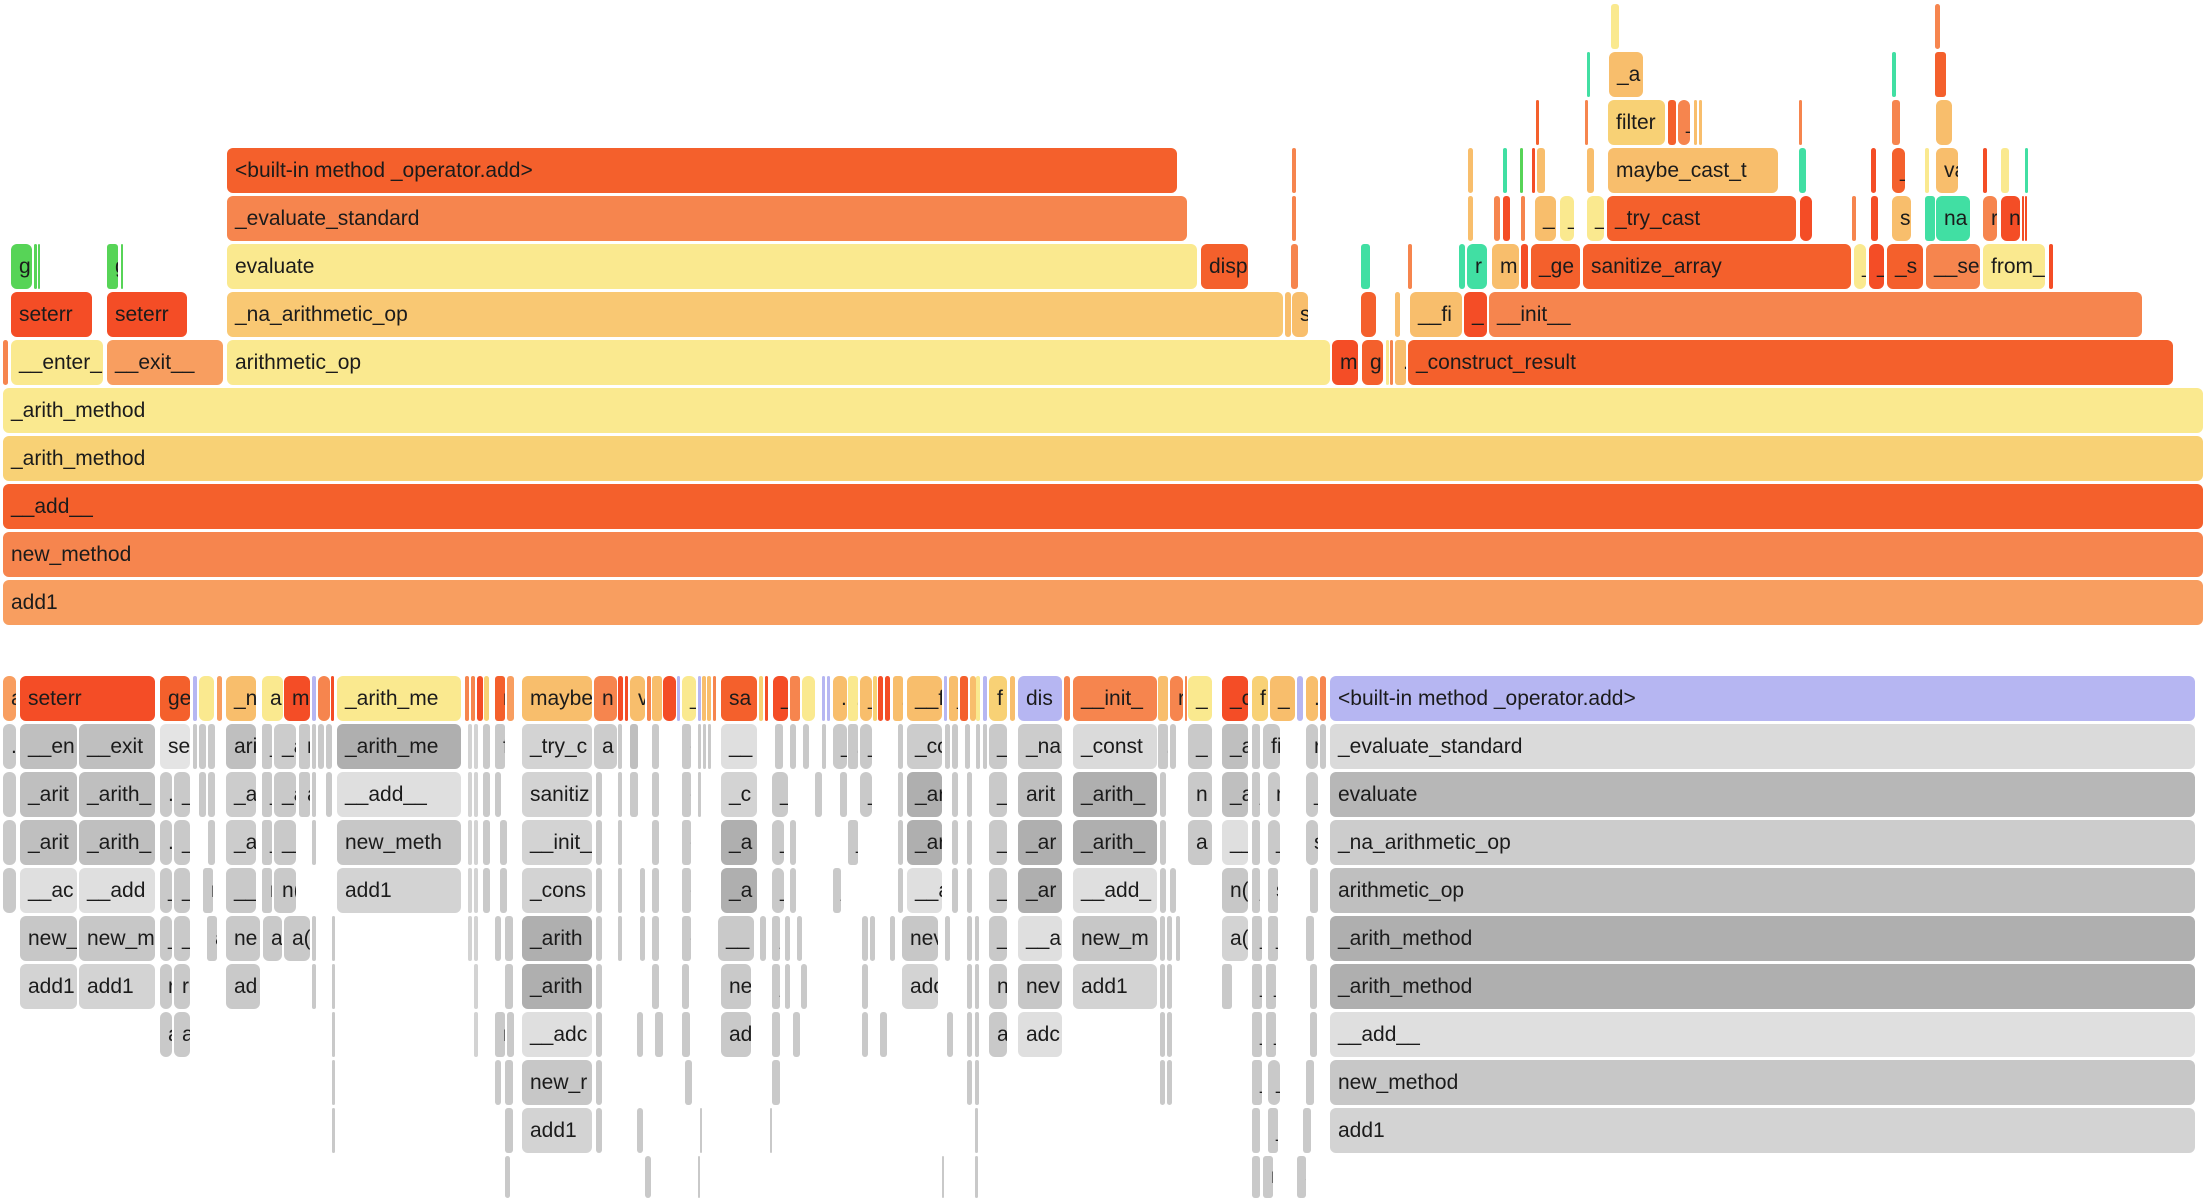 The height and width of the screenshot is (1198, 2206). What do you see at coordinates (297, 938) in the screenshot?
I see `flame-frame: a(` at bounding box center [297, 938].